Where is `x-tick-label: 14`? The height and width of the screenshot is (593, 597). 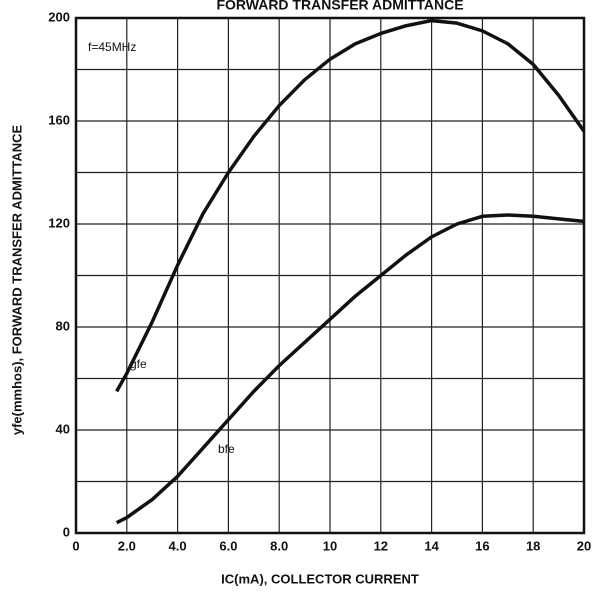
x-tick-label: 14 is located at coordinates (431, 545).